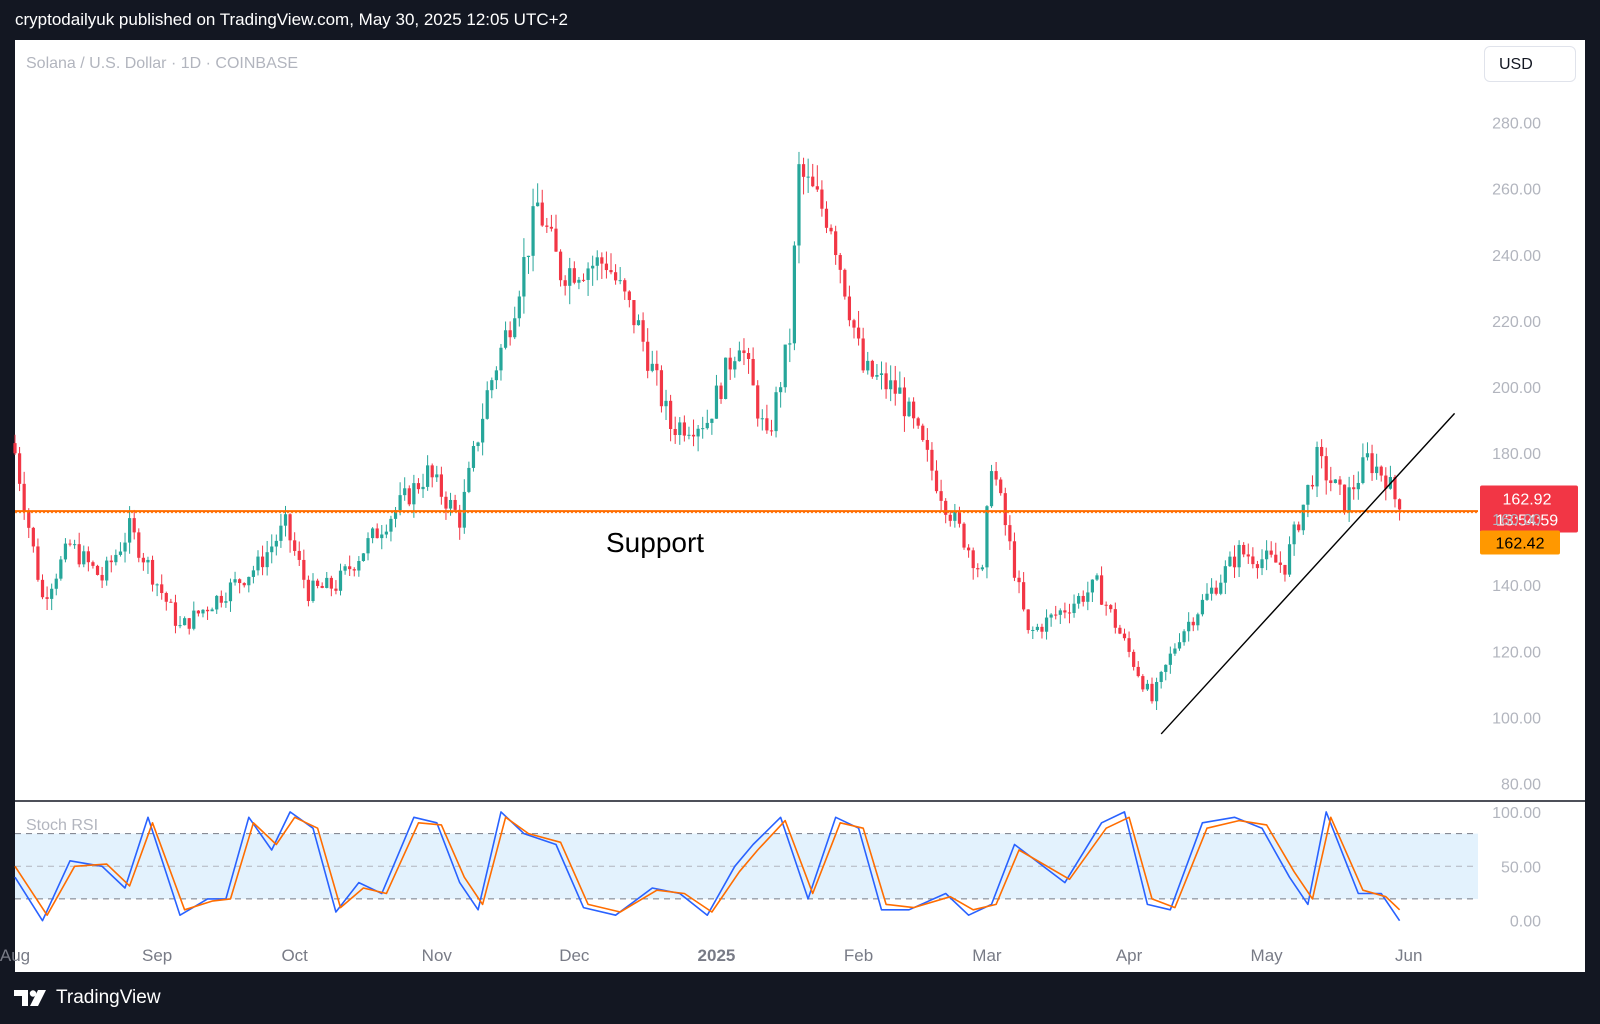 This screenshot has width=1600, height=1024. Describe the element at coordinates (1521, 867) in the screenshot. I see `rsi-axis-tick-label: 50.00` at that location.